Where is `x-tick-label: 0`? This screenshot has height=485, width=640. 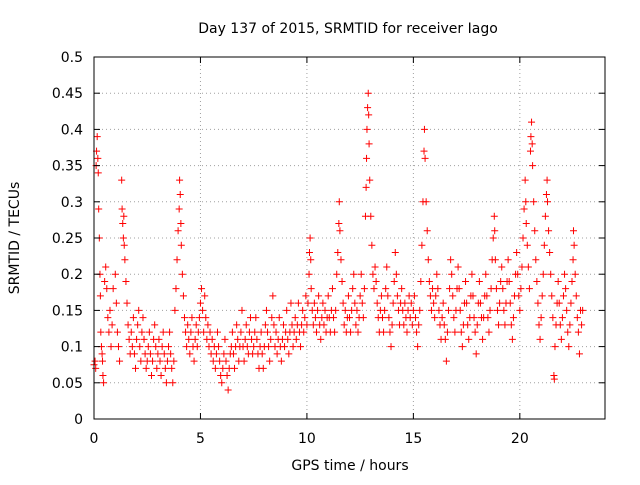
x-tick-label: 0 is located at coordinates (94, 439).